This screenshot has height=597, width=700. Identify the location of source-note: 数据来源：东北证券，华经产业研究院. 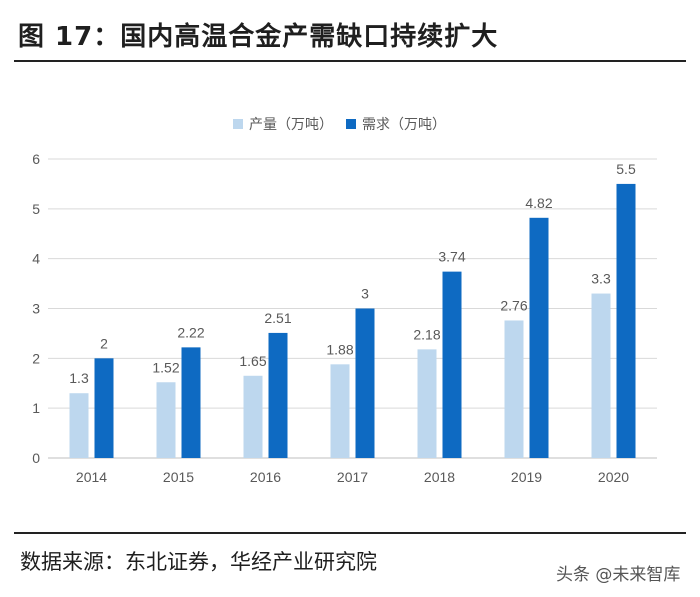
(198, 562).